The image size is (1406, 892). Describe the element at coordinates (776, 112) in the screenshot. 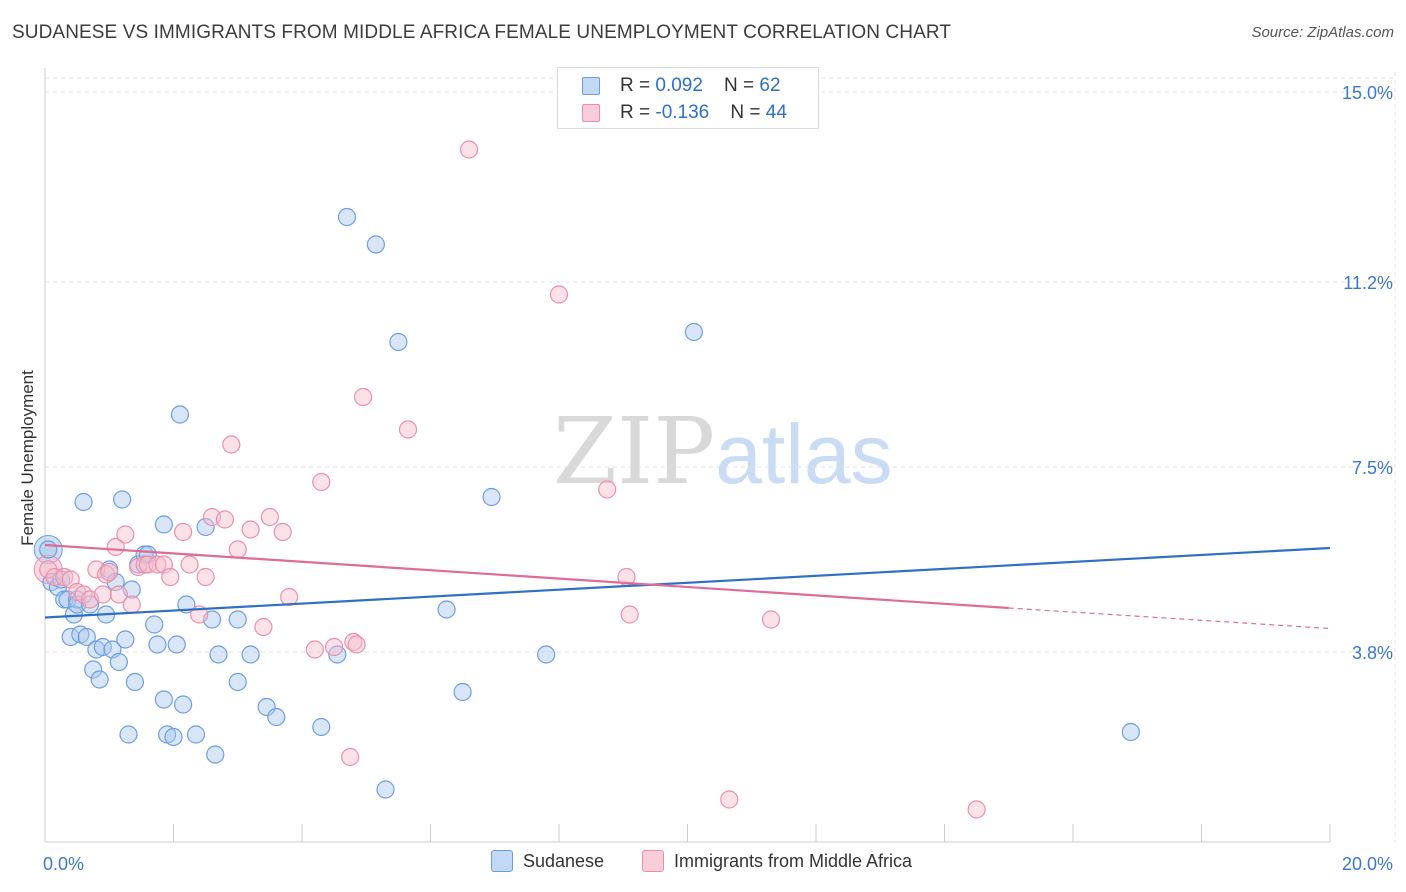

I see `n-value-middle-africa: 44` at that location.